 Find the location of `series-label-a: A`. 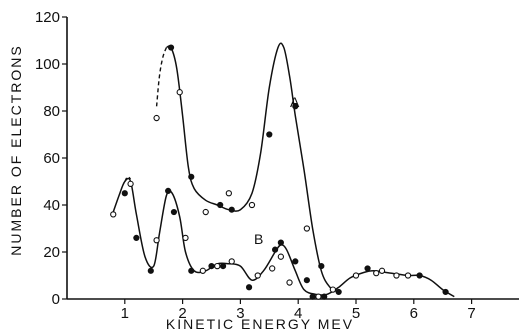

series-label-a: A is located at coordinates (295, 102).